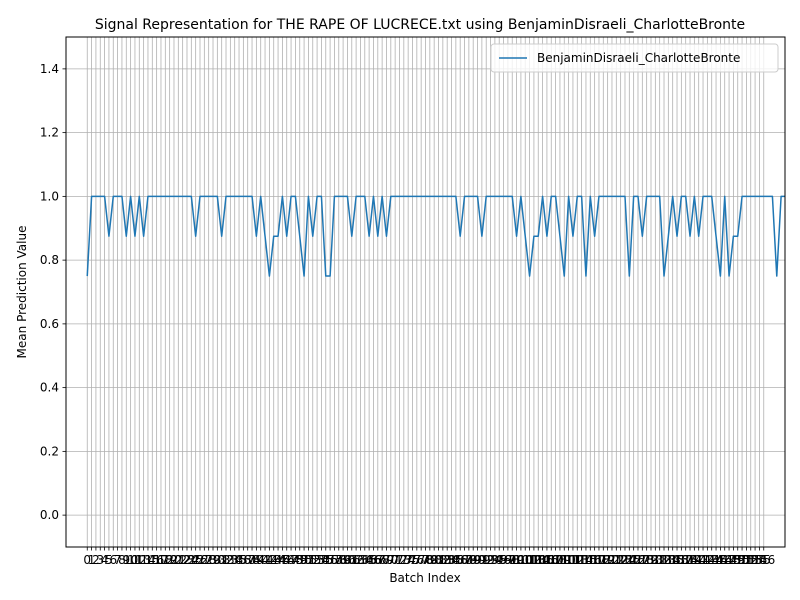 The height and width of the screenshot is (600, 800). I want to click on x-tick-label: 20, so click(173, 560).